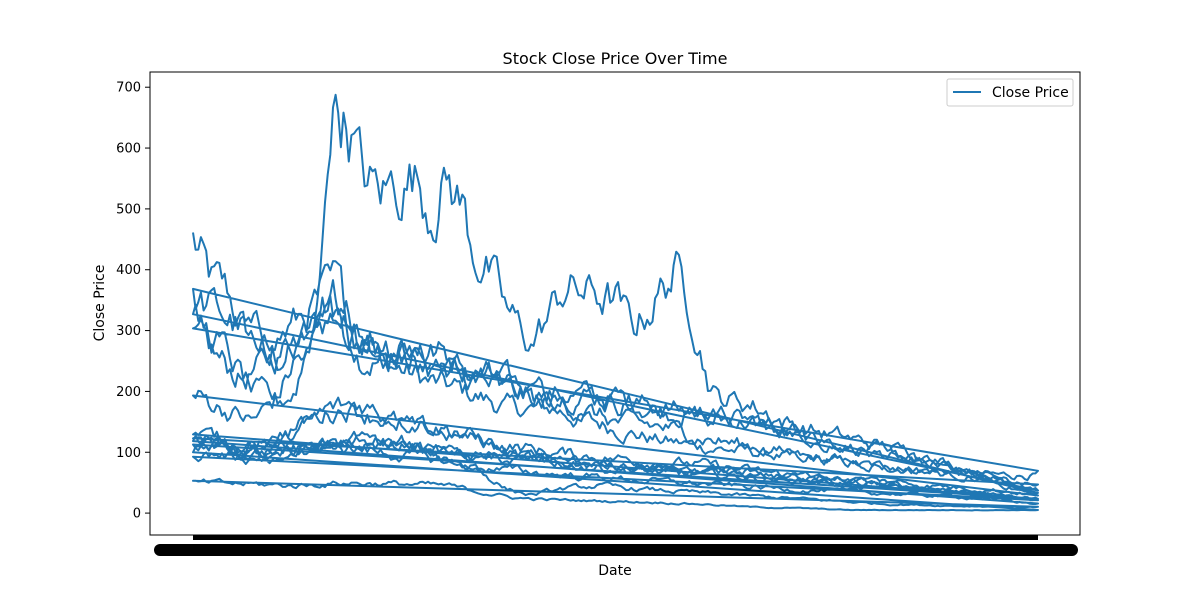  I want to click on legend: Close Price, so click(1010, 92).